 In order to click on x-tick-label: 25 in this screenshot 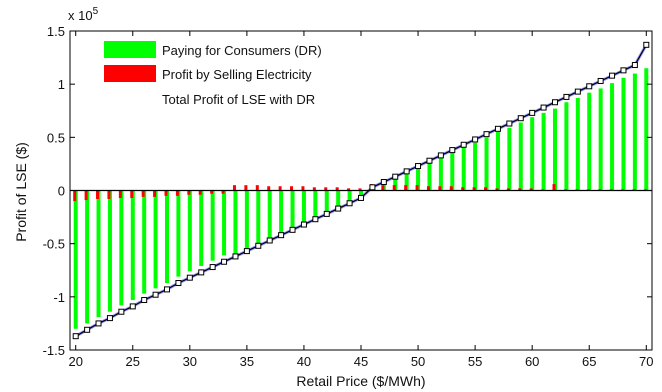, I will do `click(133, 361)`.